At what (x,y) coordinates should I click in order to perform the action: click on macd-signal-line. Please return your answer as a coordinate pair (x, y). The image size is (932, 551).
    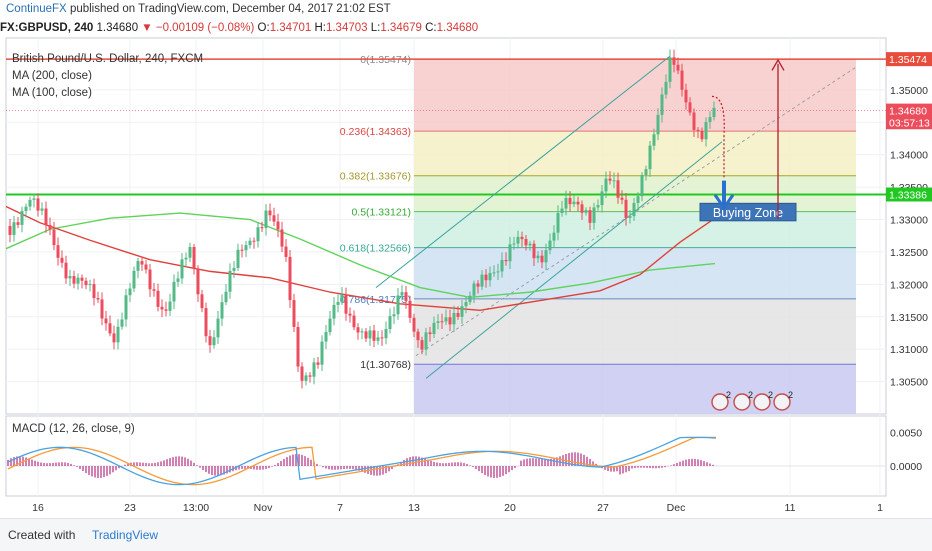
    Looking at the image, I should click on (362, 461).